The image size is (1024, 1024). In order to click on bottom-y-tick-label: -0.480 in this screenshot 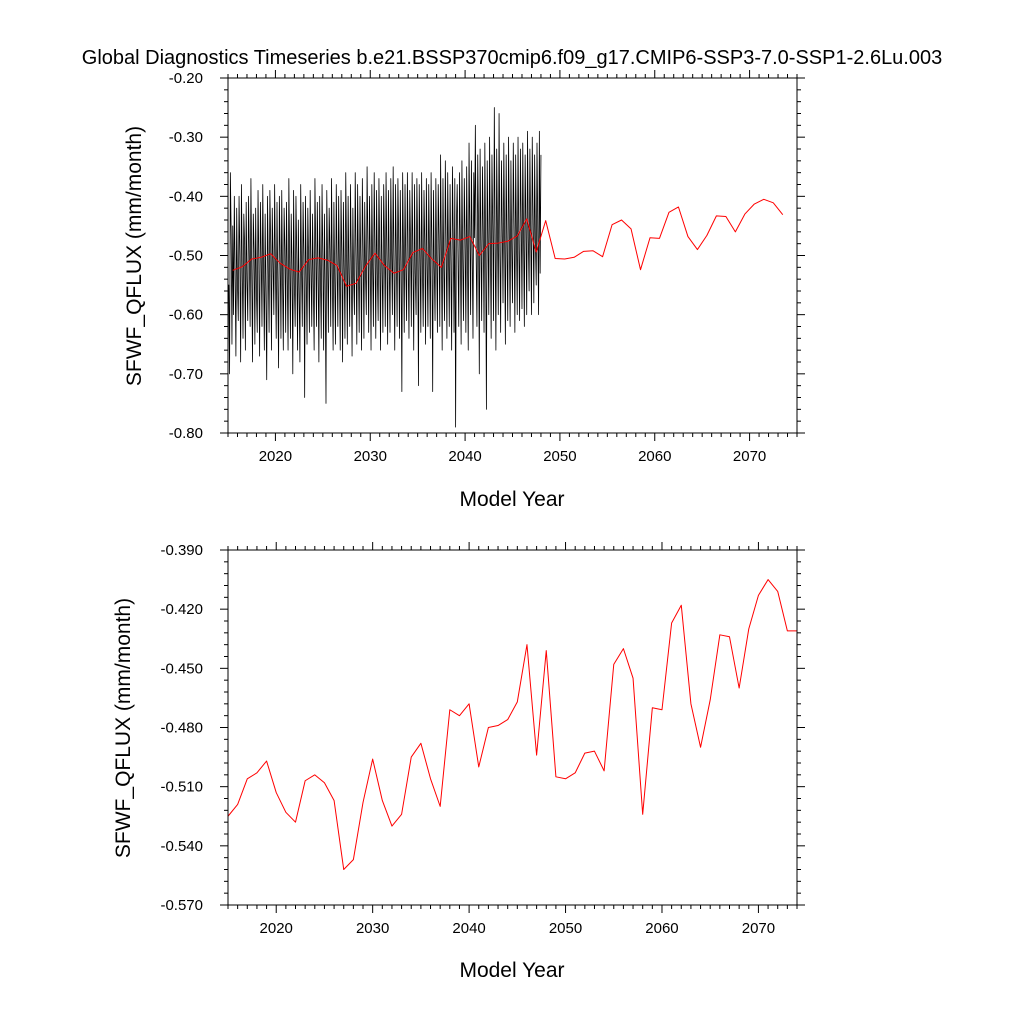, I will do `click(181, 728)`.